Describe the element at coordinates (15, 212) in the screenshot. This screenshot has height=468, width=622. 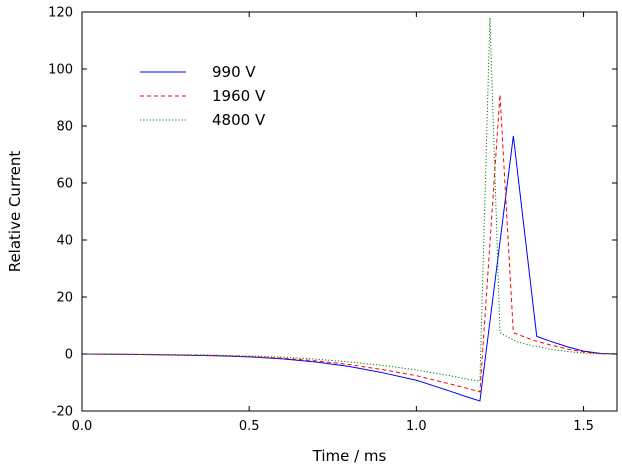
I see `y-axis-label: Relative Current` at that location.